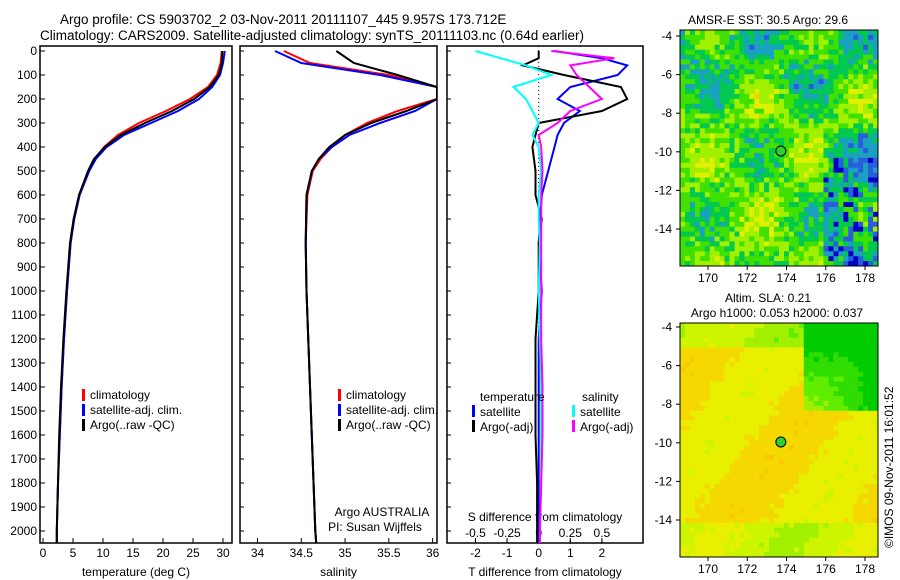 The height and width of the screenshot is (580, 900). Describe the element at coordinates (664, 443) in the screenshot. I see `y-tick-label: -10` at that location.